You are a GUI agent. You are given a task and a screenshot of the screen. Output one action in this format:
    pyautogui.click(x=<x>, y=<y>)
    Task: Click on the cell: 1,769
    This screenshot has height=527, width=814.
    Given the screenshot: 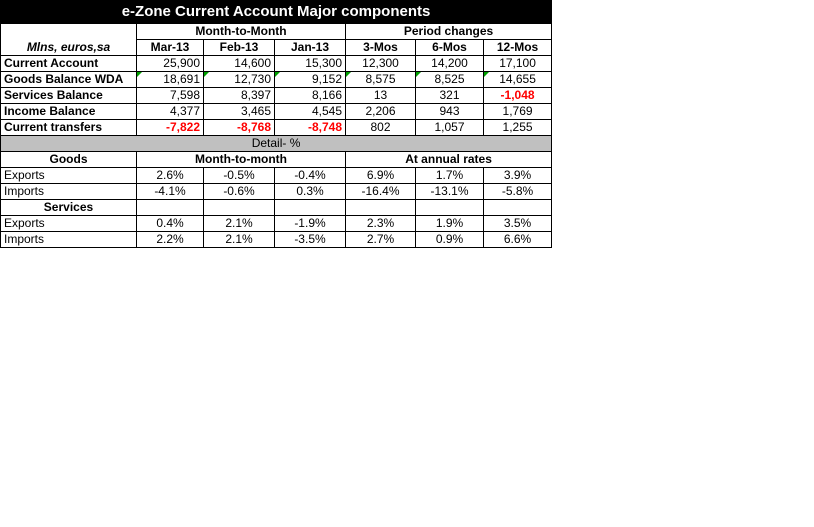 What is the action you would take?
    pyautogui.click(x=517, y=111)
    